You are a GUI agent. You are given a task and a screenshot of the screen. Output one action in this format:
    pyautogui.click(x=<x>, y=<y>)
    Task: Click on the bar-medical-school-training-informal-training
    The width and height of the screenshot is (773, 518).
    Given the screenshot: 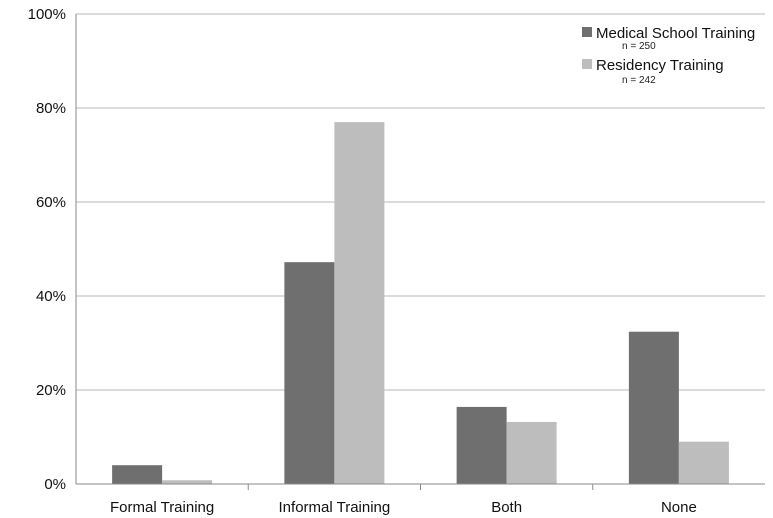 What is the action you would take?
    pyautogui.click(x=309, y=373)
    